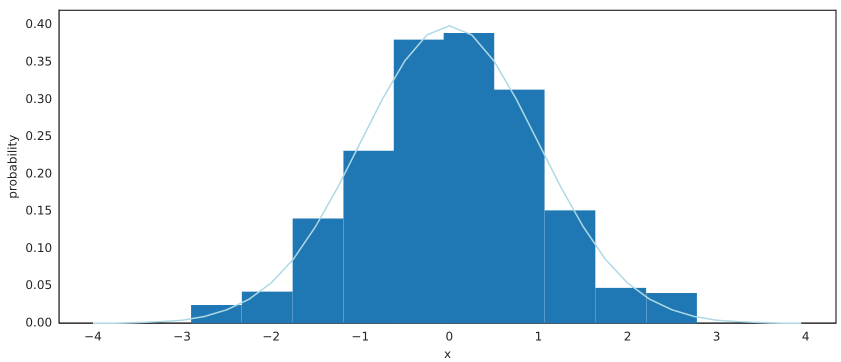  What do you see at coordinates (38, 285) in the screenshot?
I see `y-tick-label: 0.05` at bounding box center [38, 285].